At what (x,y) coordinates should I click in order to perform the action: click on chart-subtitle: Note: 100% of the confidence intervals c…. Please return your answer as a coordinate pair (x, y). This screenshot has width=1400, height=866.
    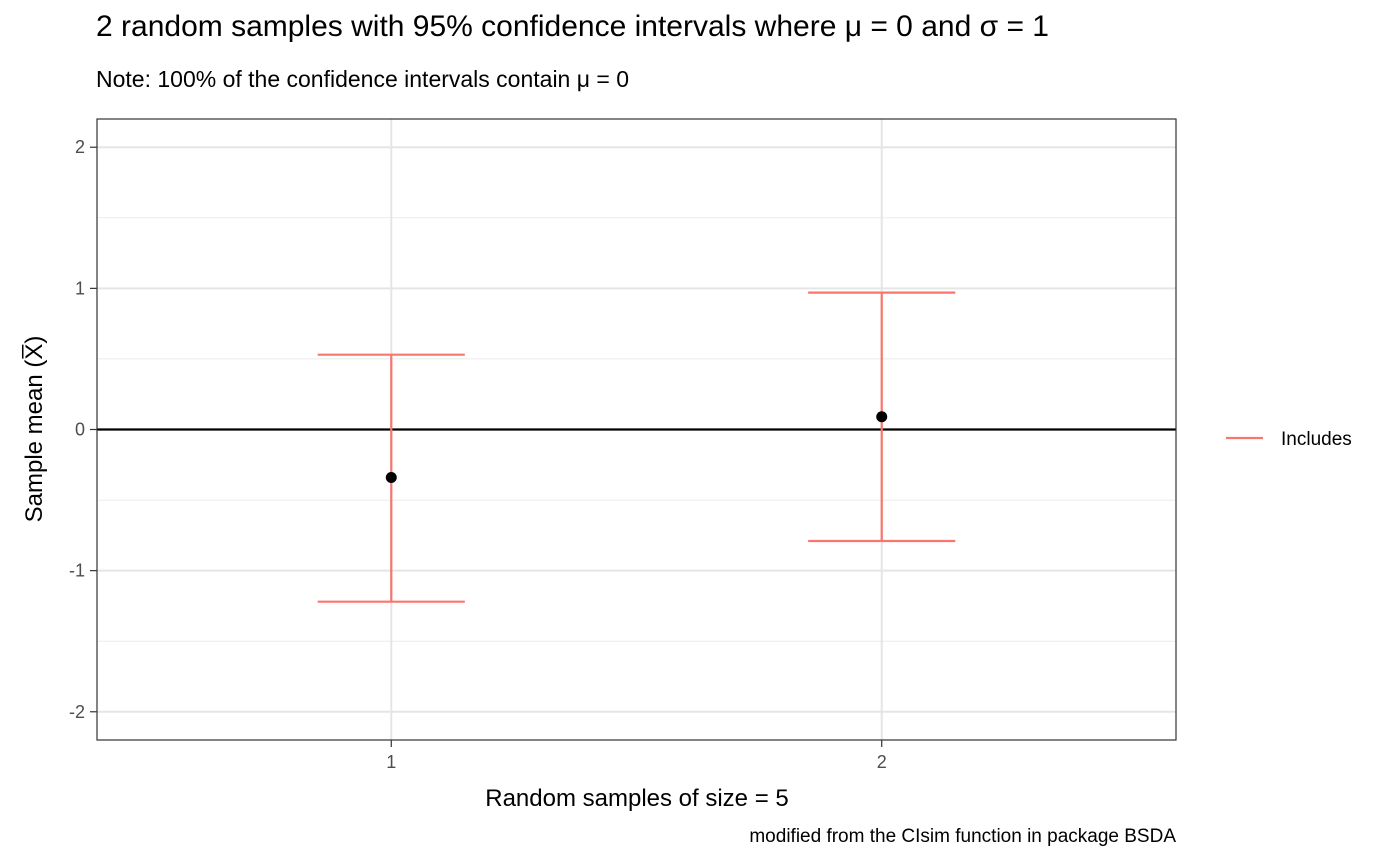
    Looking at the image, I should click on (362, 79).